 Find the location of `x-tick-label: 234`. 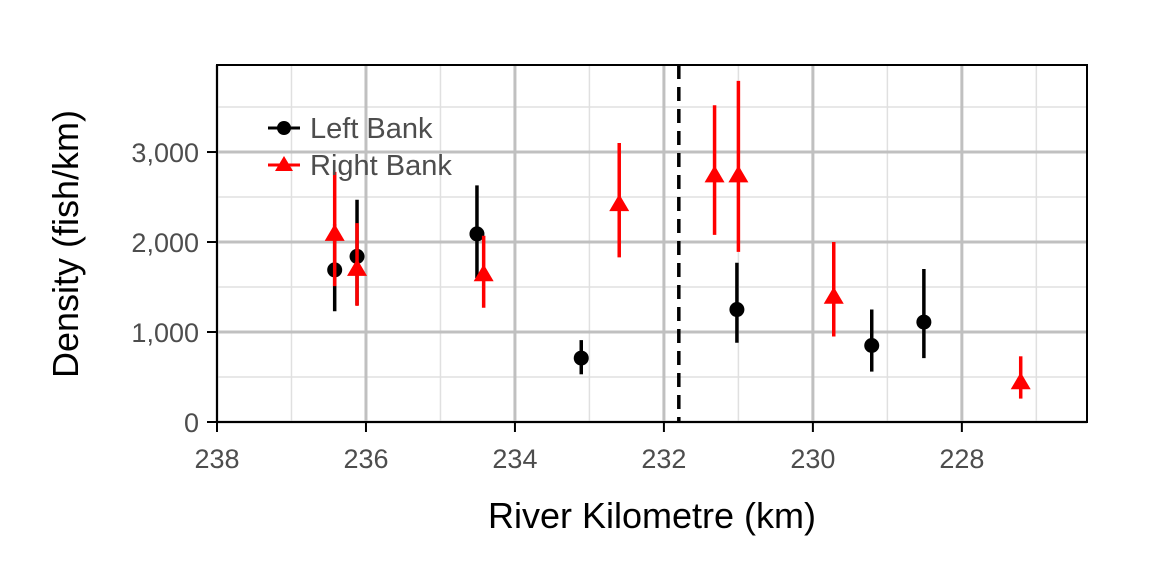

x-tick-label: 234 is located at coordinates (514, 459).